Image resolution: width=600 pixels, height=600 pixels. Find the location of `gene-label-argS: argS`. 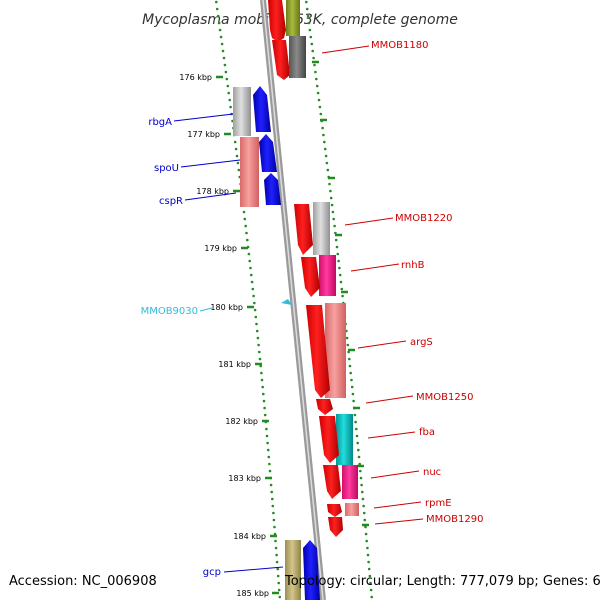

gene-label-argS: argS is located at coordinates (421, 342).